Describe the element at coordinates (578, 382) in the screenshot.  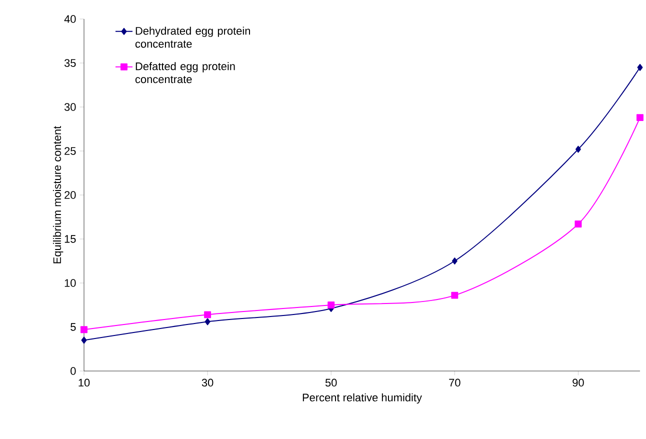
I see `x-tick-label: 90` at that location.